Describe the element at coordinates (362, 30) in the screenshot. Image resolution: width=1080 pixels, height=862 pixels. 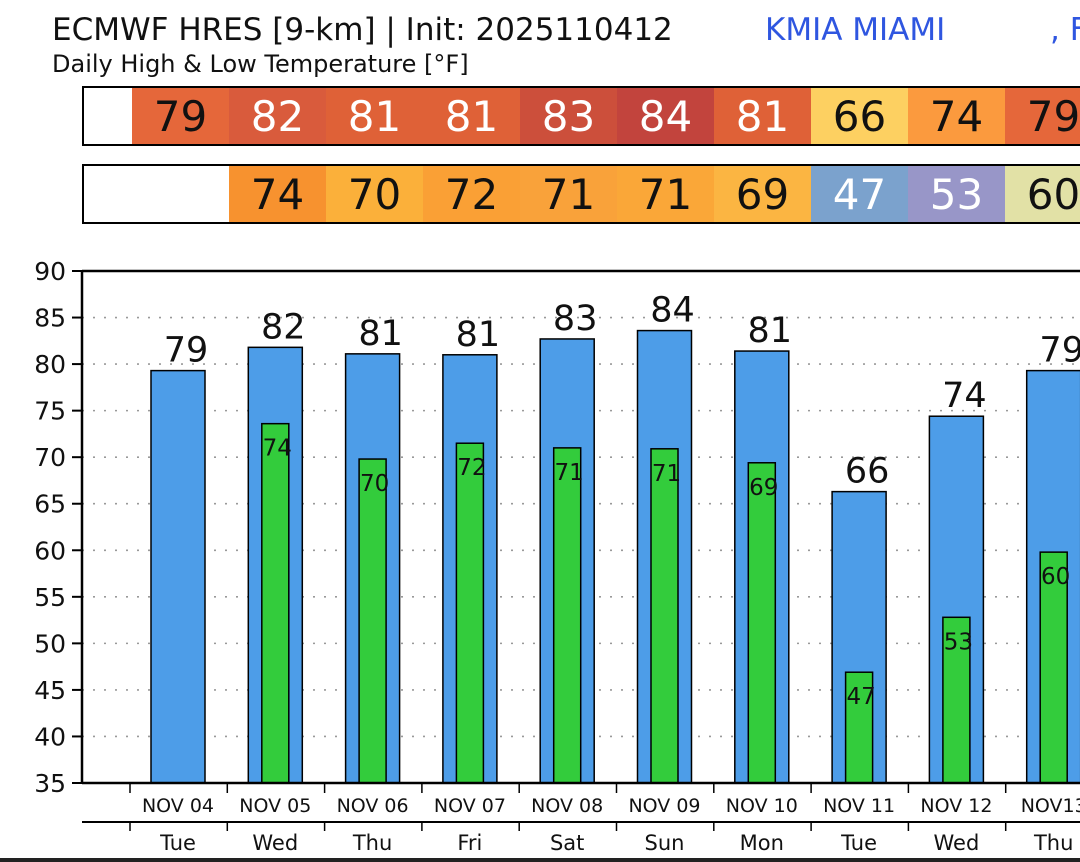
I see `chart-title: ECMWF HRES [9-km] | Init: 2025110412` at that location.